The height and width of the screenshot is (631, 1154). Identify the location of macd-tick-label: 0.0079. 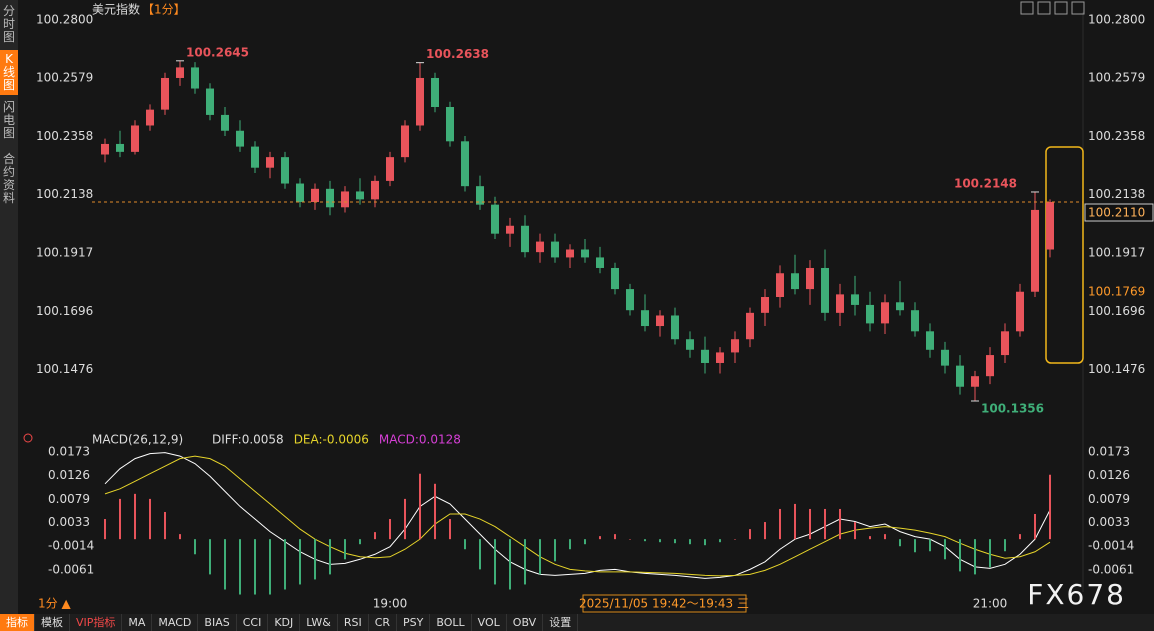
(69, 499).